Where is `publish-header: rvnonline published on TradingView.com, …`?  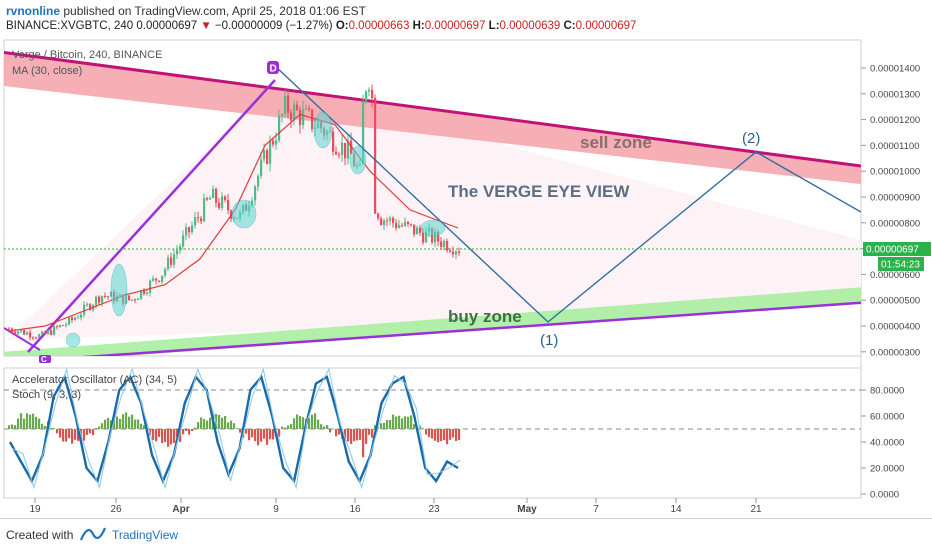 publish-header: rvnonline published on TradingView.com, … is located at coordinates (186, 11).